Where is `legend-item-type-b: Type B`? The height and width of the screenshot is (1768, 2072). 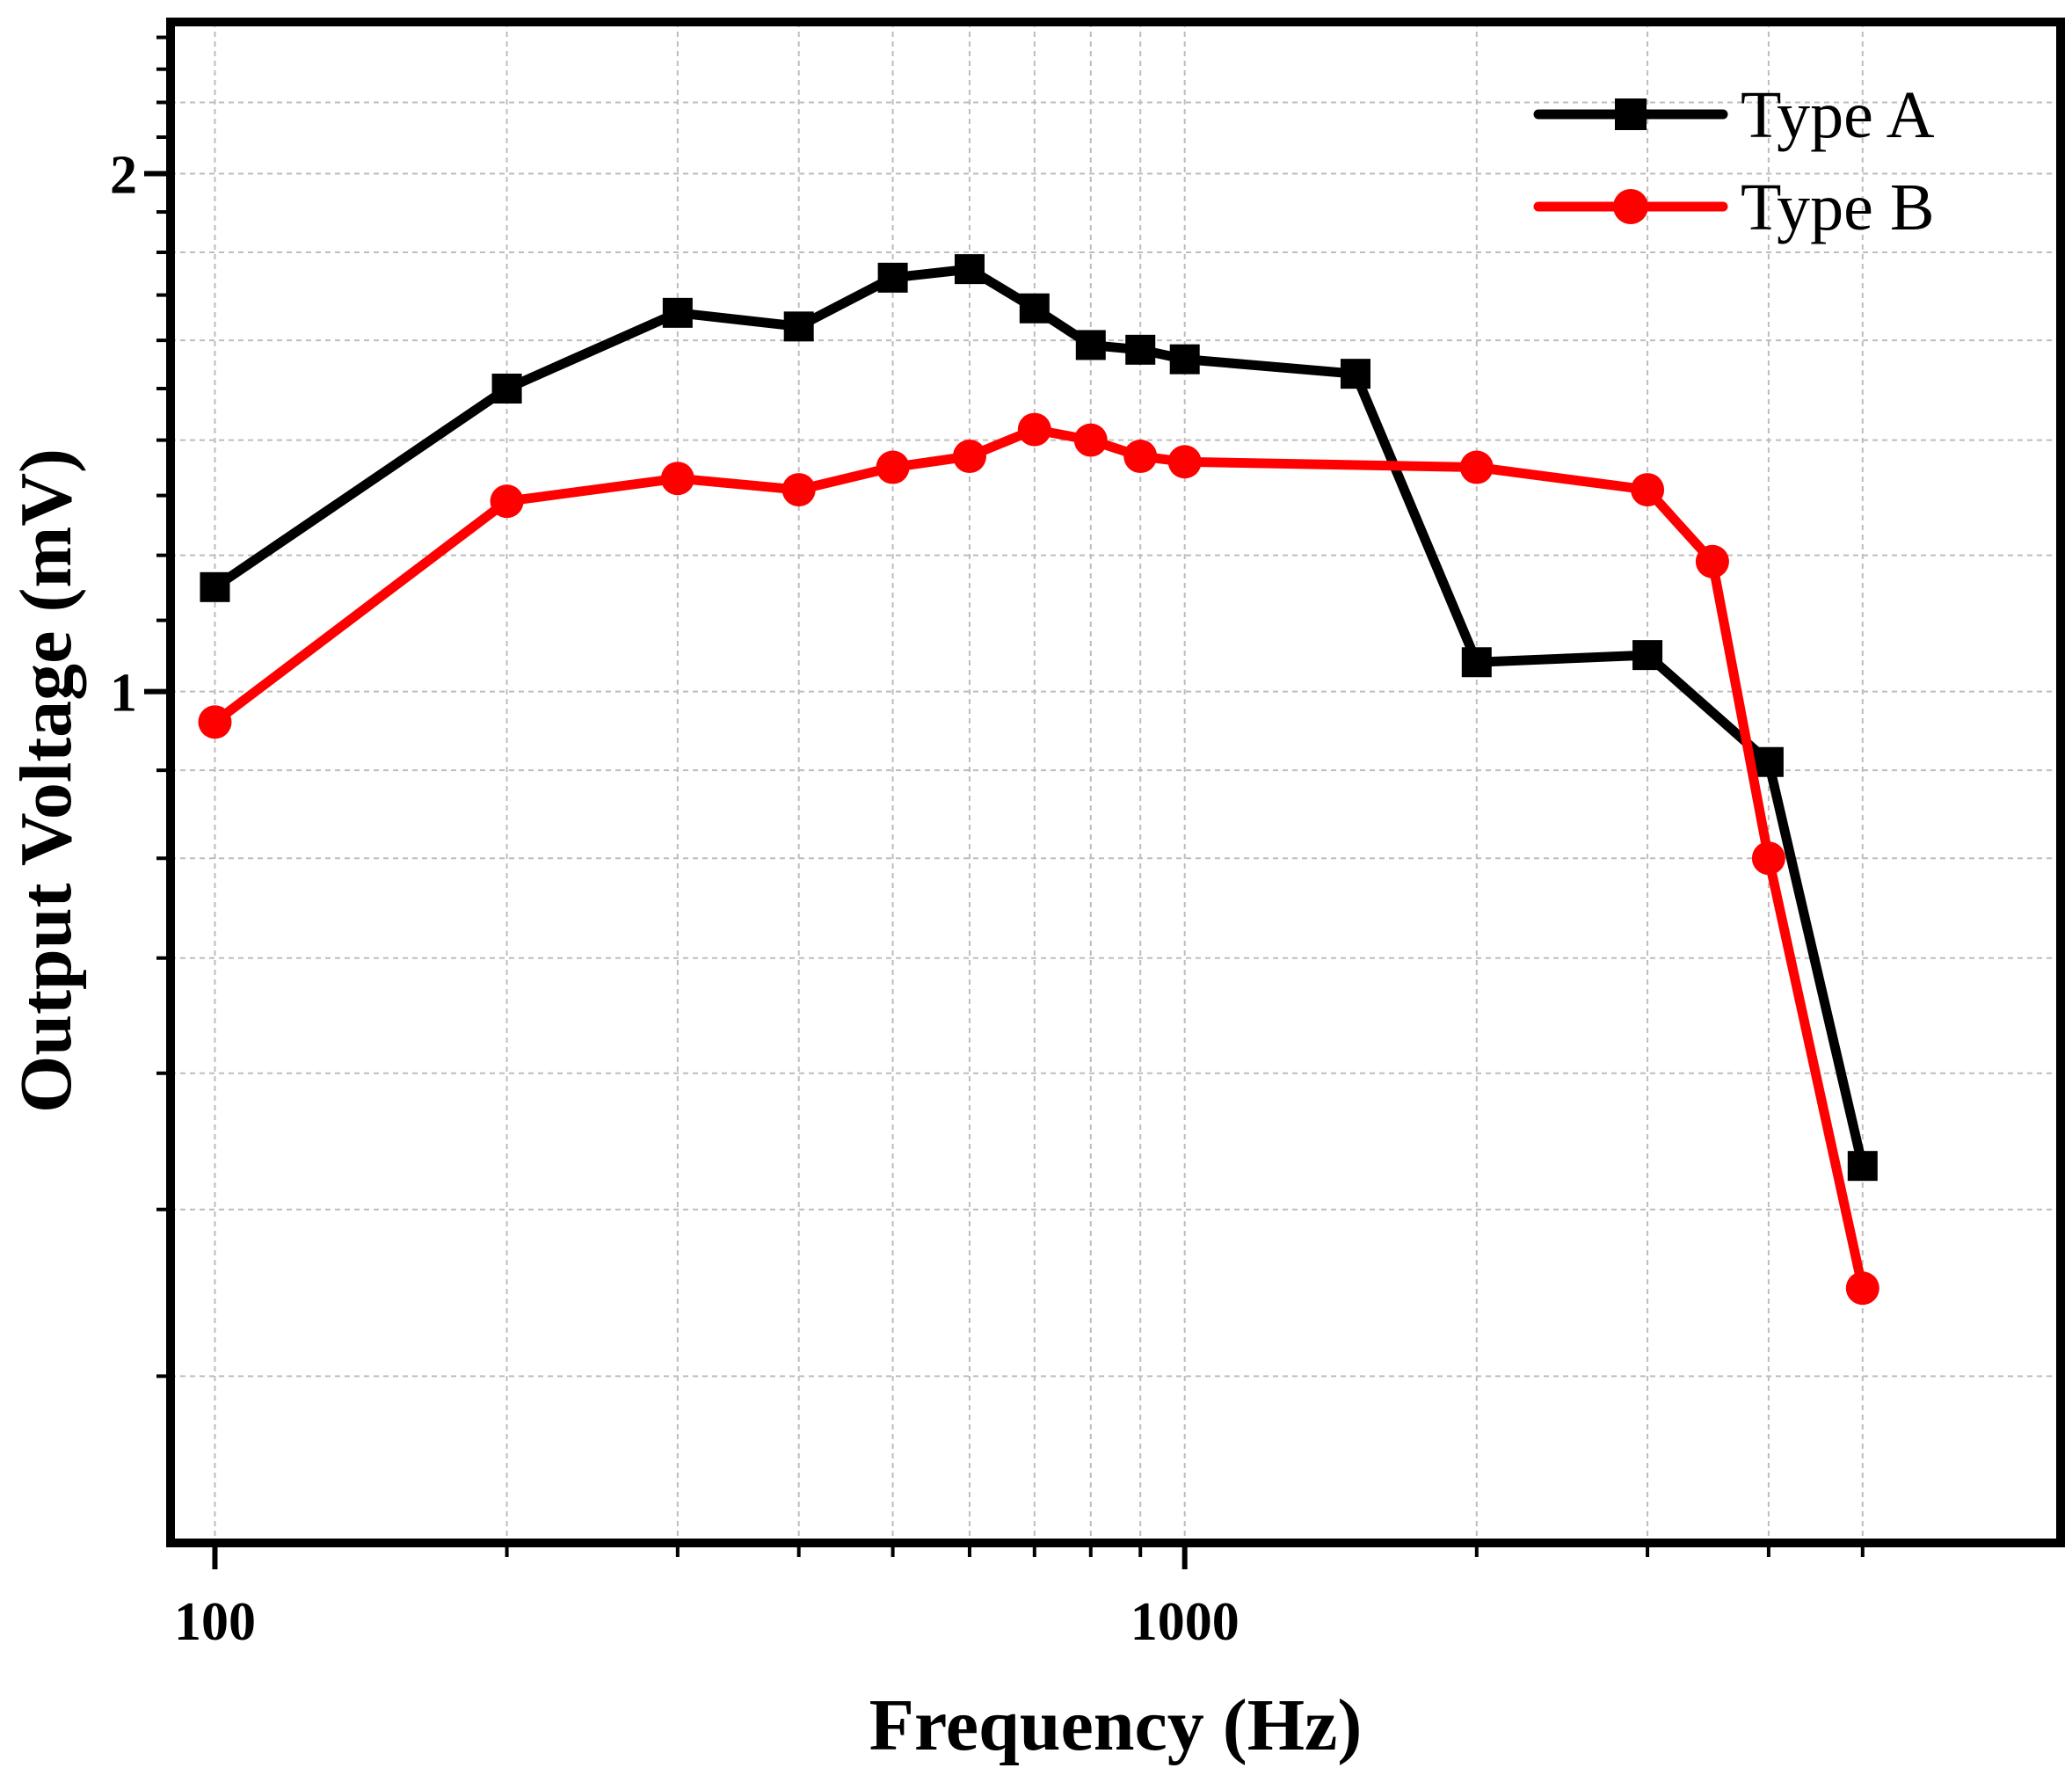
legend-item-type-b: Type B is located at coordinates (1734, 207).